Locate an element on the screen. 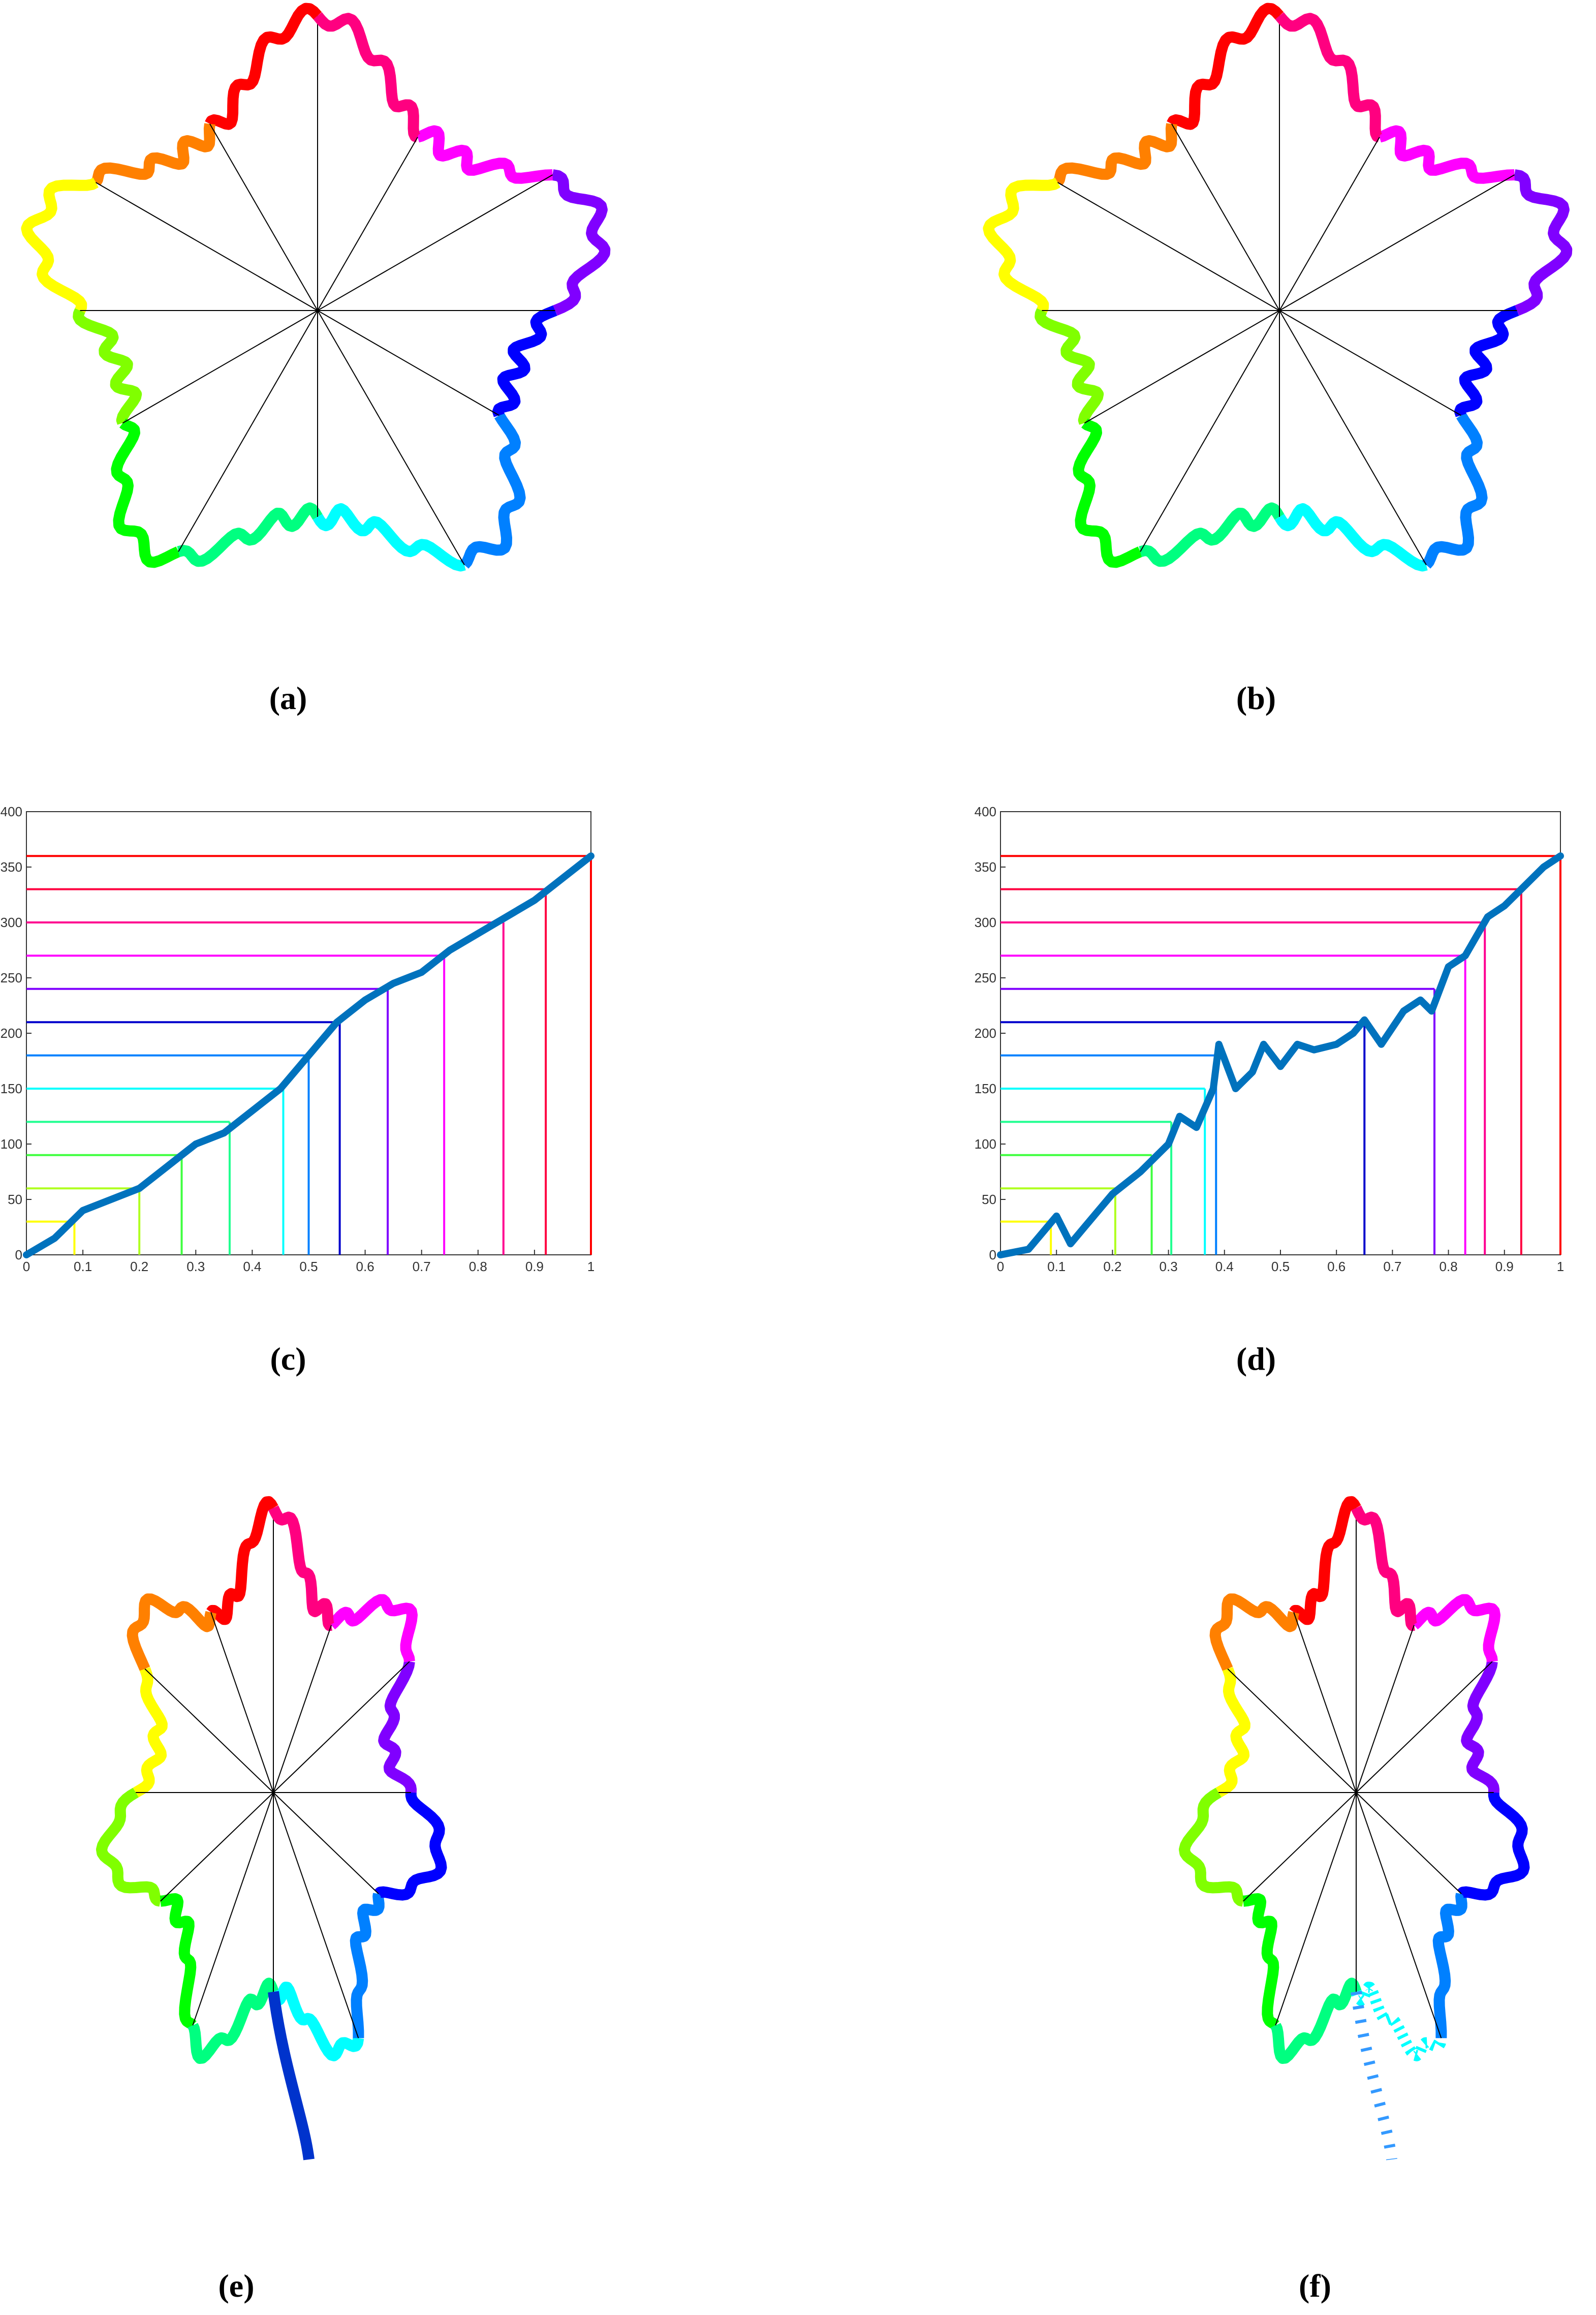  x-tick-label: 0.8 is located at coordinates (478, 1267).